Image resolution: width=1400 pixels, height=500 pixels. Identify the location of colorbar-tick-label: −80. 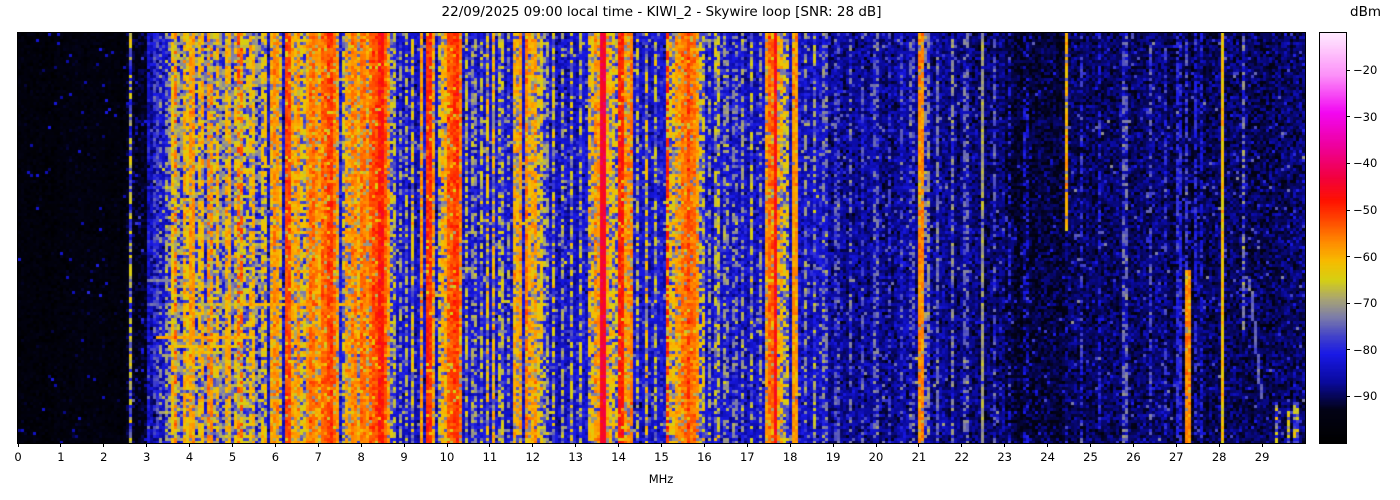
(1365, 349).